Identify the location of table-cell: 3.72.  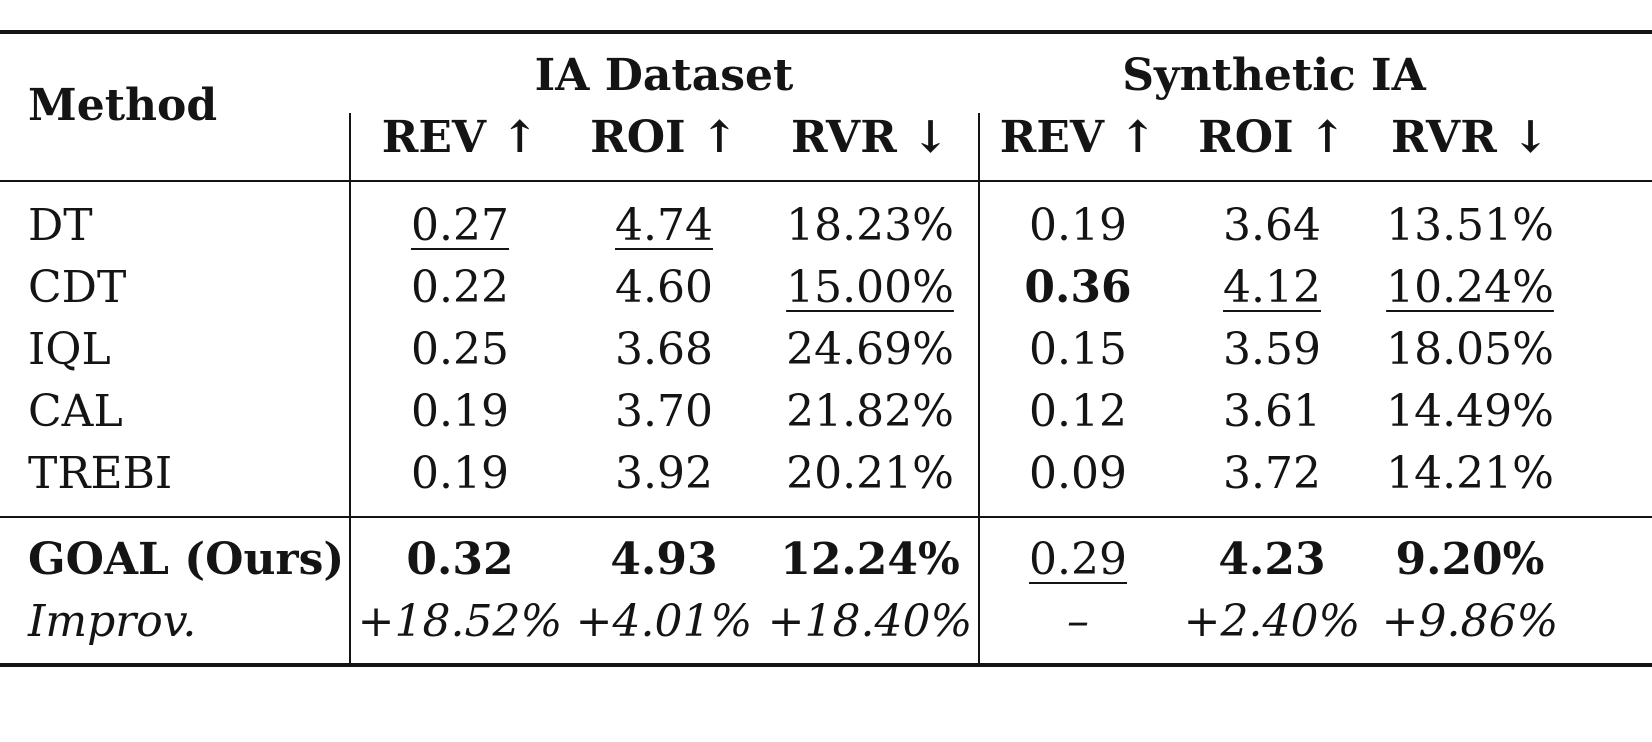
(1272, 473).